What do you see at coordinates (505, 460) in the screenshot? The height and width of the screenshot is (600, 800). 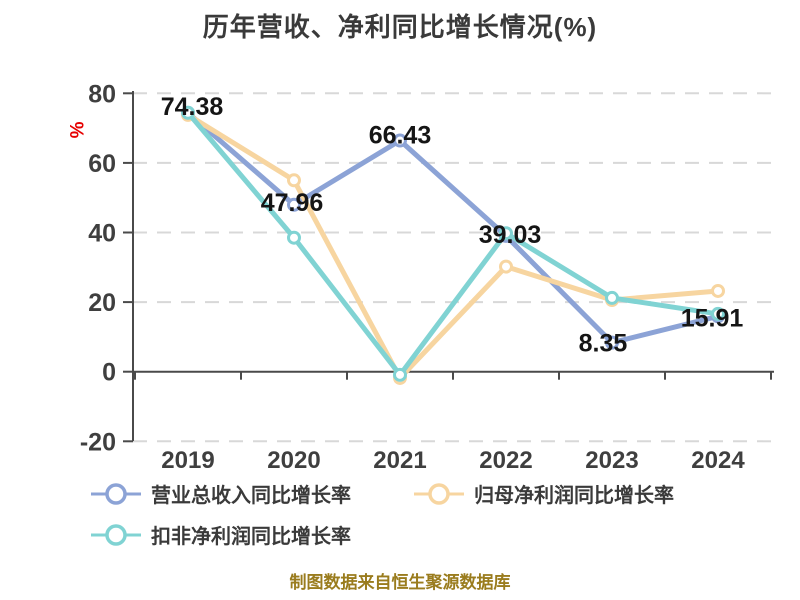 I see `x-year-label: 2022` at bounding box center [505, 460].